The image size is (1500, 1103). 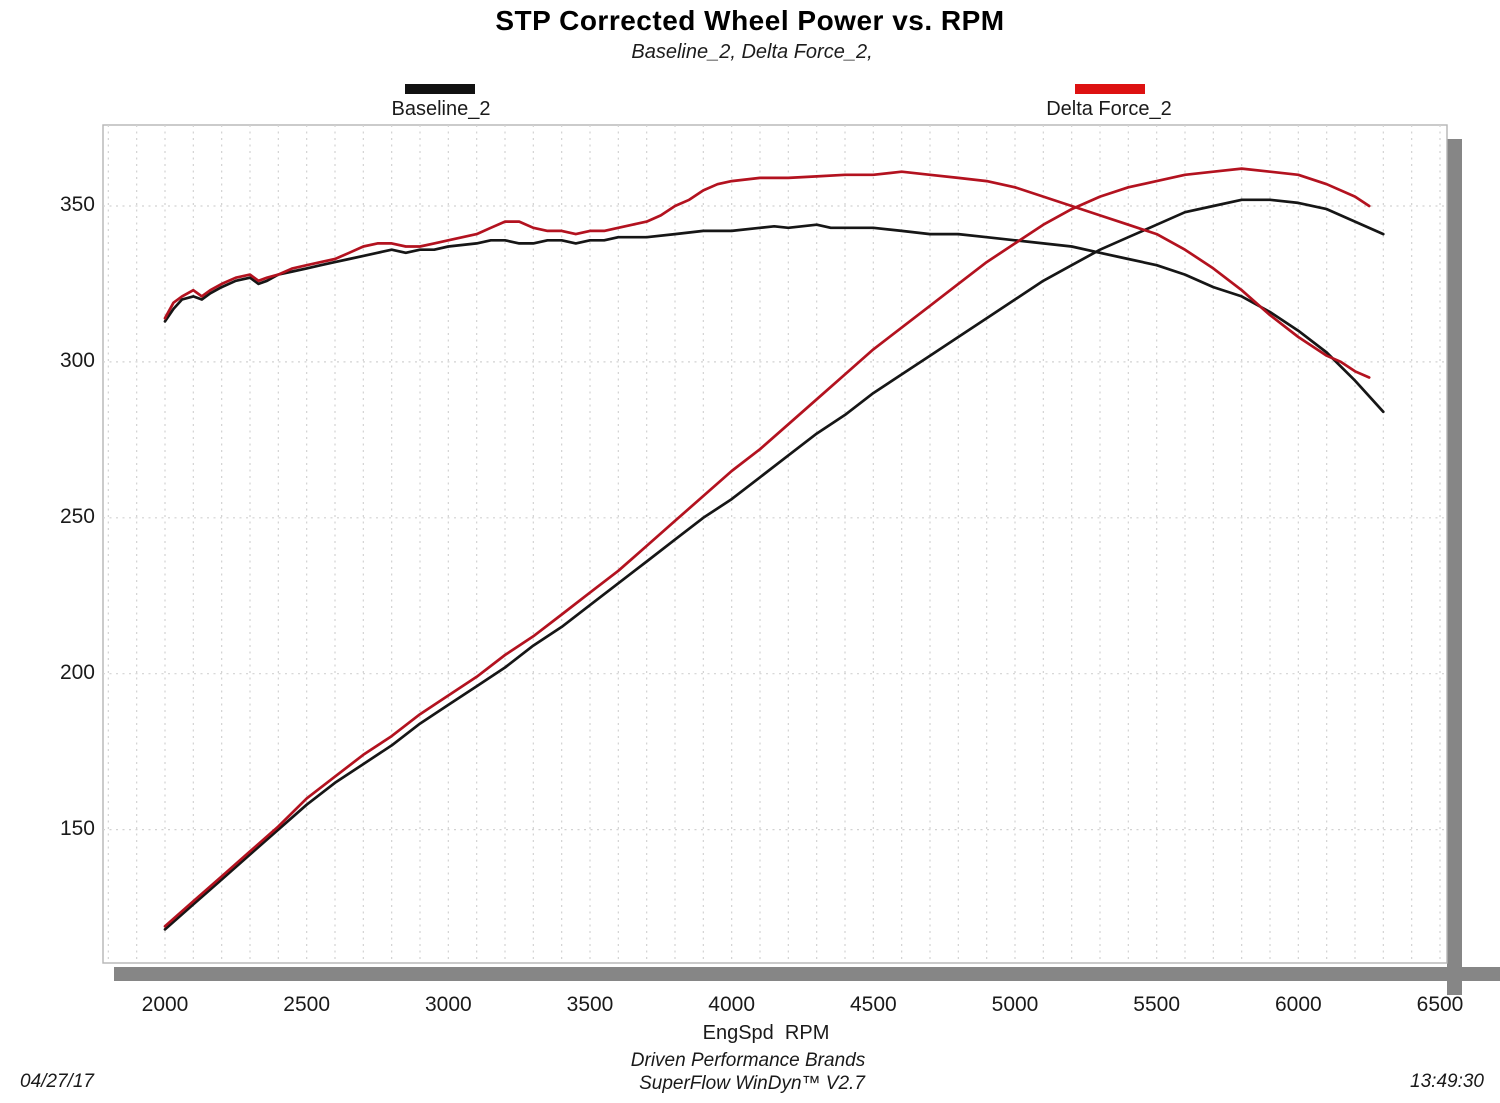 I want to click on x-tick-label: 3000, so click(x=448, y=1004).